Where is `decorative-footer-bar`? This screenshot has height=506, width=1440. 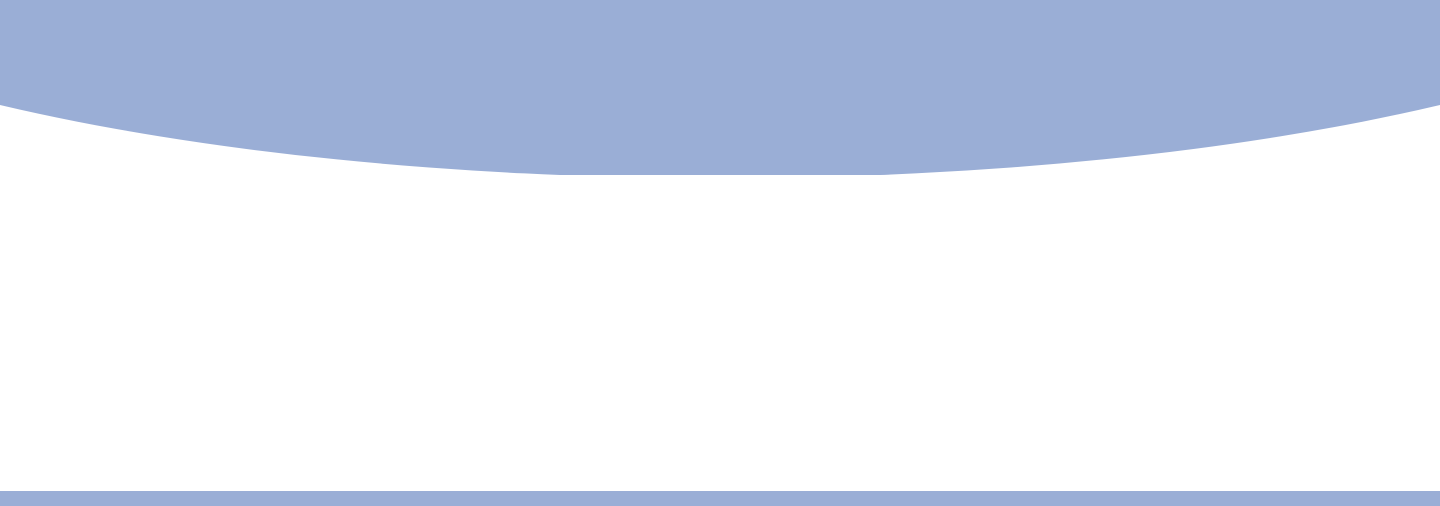
decorative-footer-bar is located at coordinates (720, 498).